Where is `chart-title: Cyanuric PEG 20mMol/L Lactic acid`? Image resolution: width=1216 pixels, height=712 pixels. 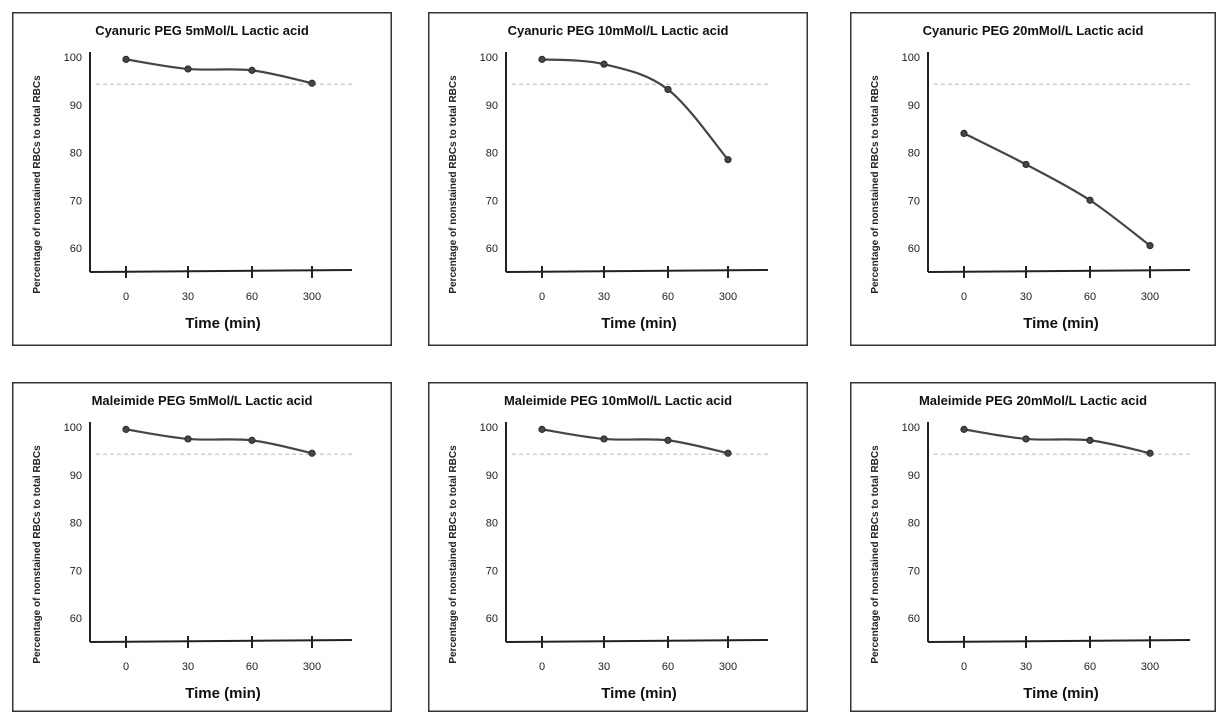 chart-title: Cyanuric PEG 20mMol/L Lactic acid is located at coordinates (1033, 30).